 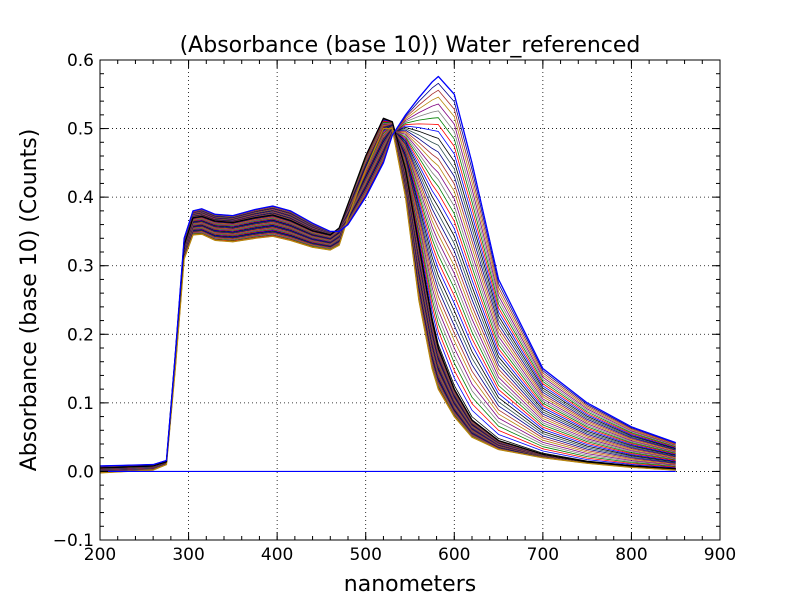 What do you see at coordinates (365, 555) in the screenshot?
I see `x-tick-label: 500` at bounding box center [365, 555].